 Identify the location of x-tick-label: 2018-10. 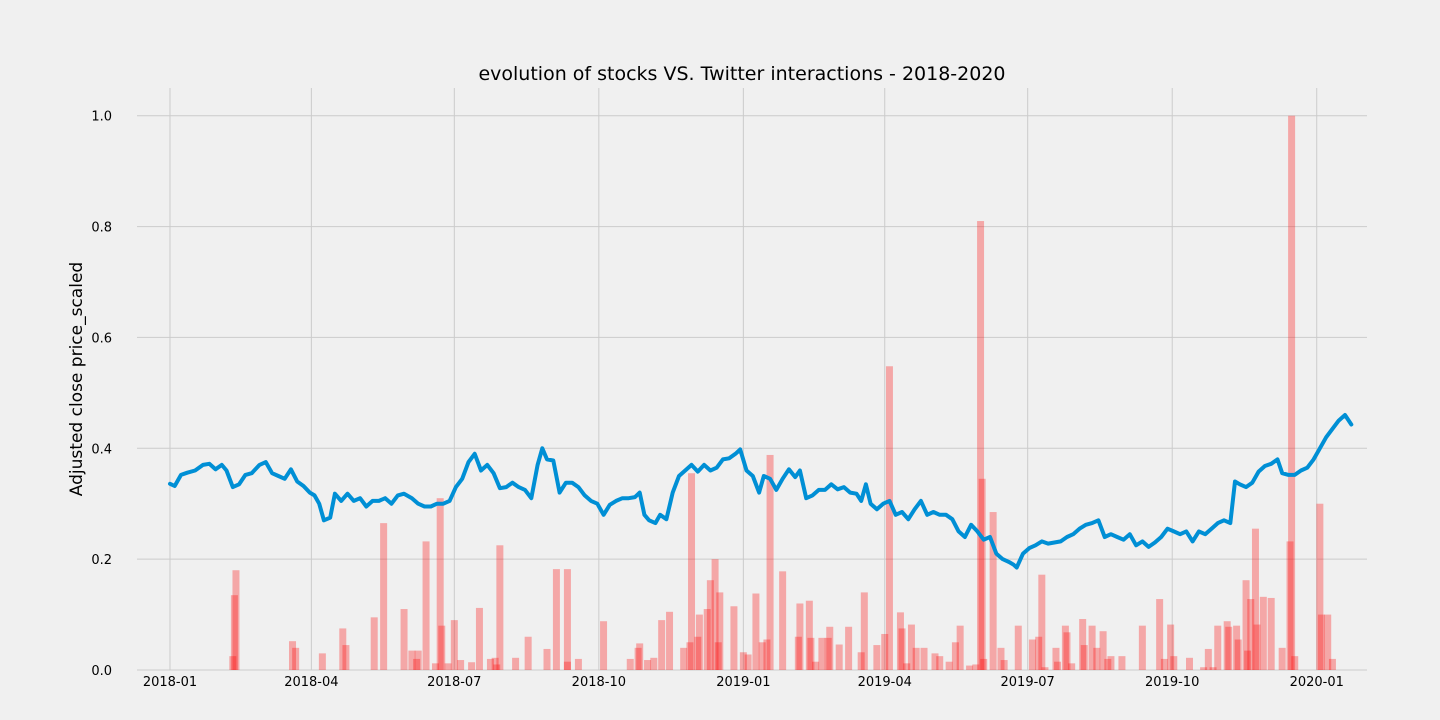
(599, 682).